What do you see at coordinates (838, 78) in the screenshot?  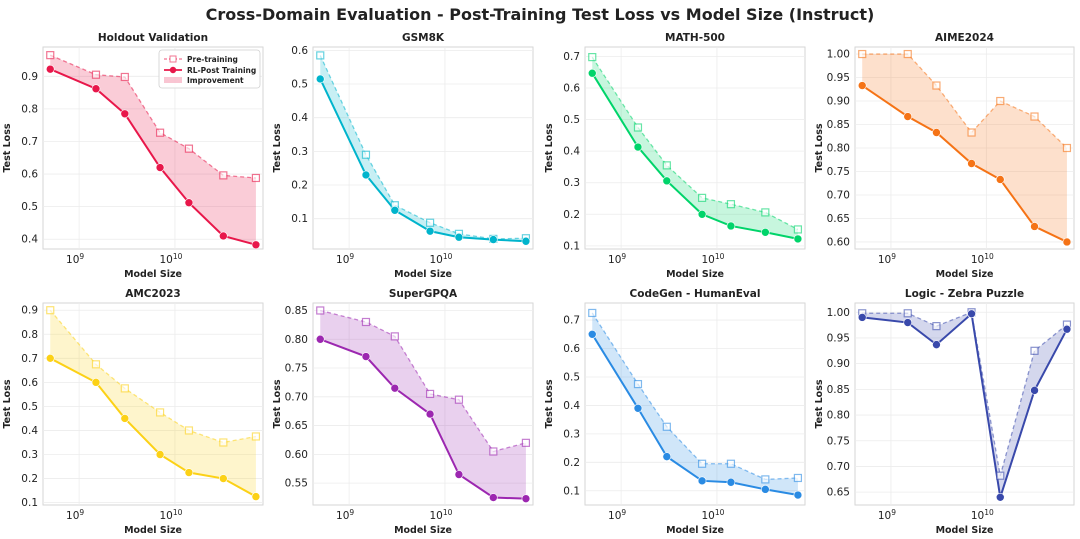 I see `y-tick-label: 0.95` at bounding box center [838, 78].